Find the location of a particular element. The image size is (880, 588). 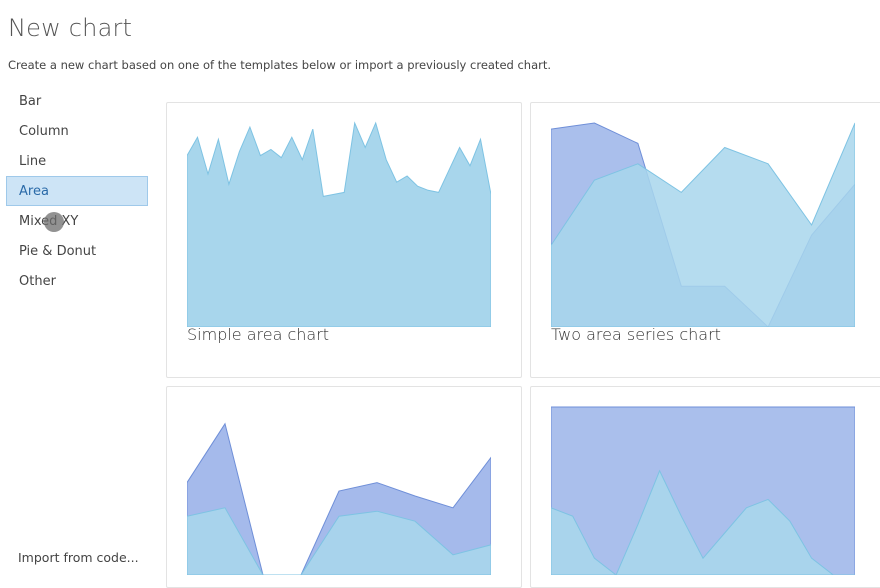

overlapping-area-chart-preview is located at coordinates (339, 498).